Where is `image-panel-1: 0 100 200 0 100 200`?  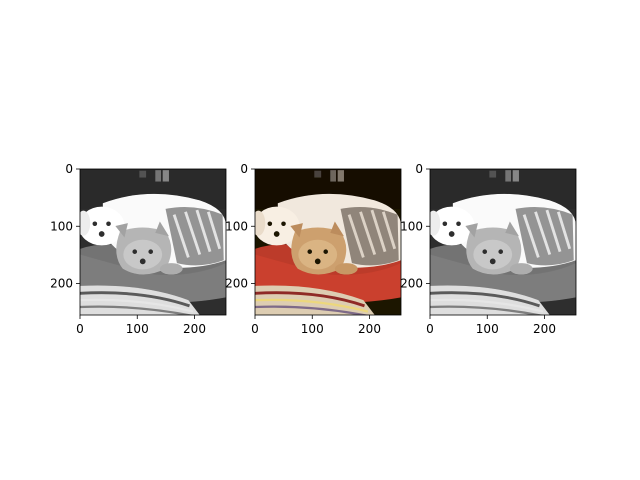
image-panel-1: 0 100 200 0 100 200 is located at coordinates (138, 249).